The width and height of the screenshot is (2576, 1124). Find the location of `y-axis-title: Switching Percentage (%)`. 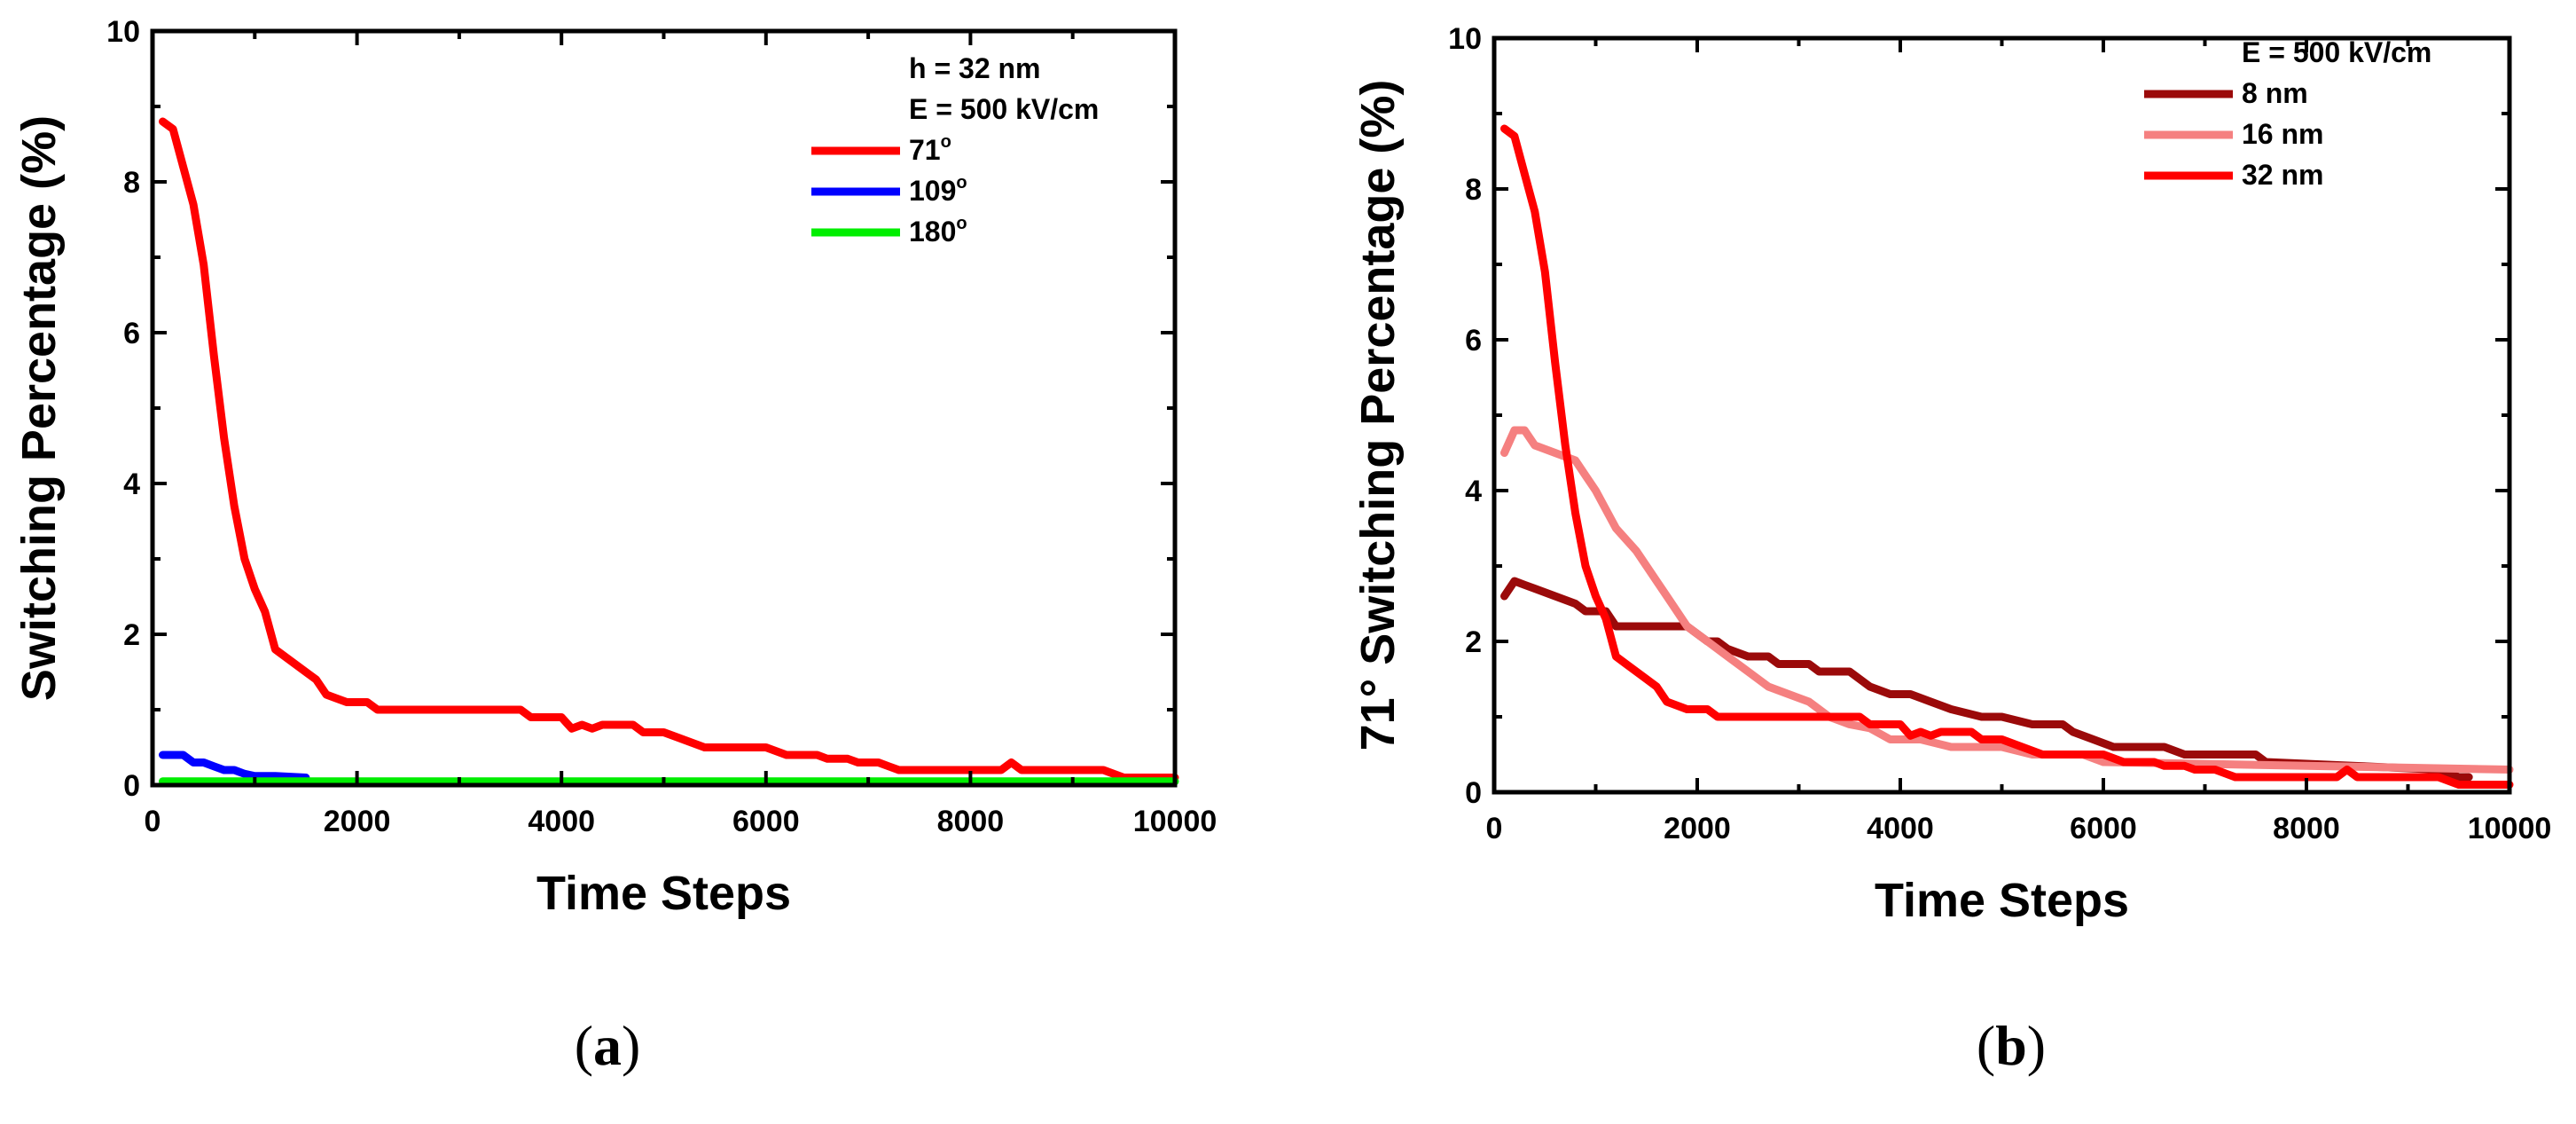

y-axis-title: Switching Percentage (%) is located at coordinates (39, 408).